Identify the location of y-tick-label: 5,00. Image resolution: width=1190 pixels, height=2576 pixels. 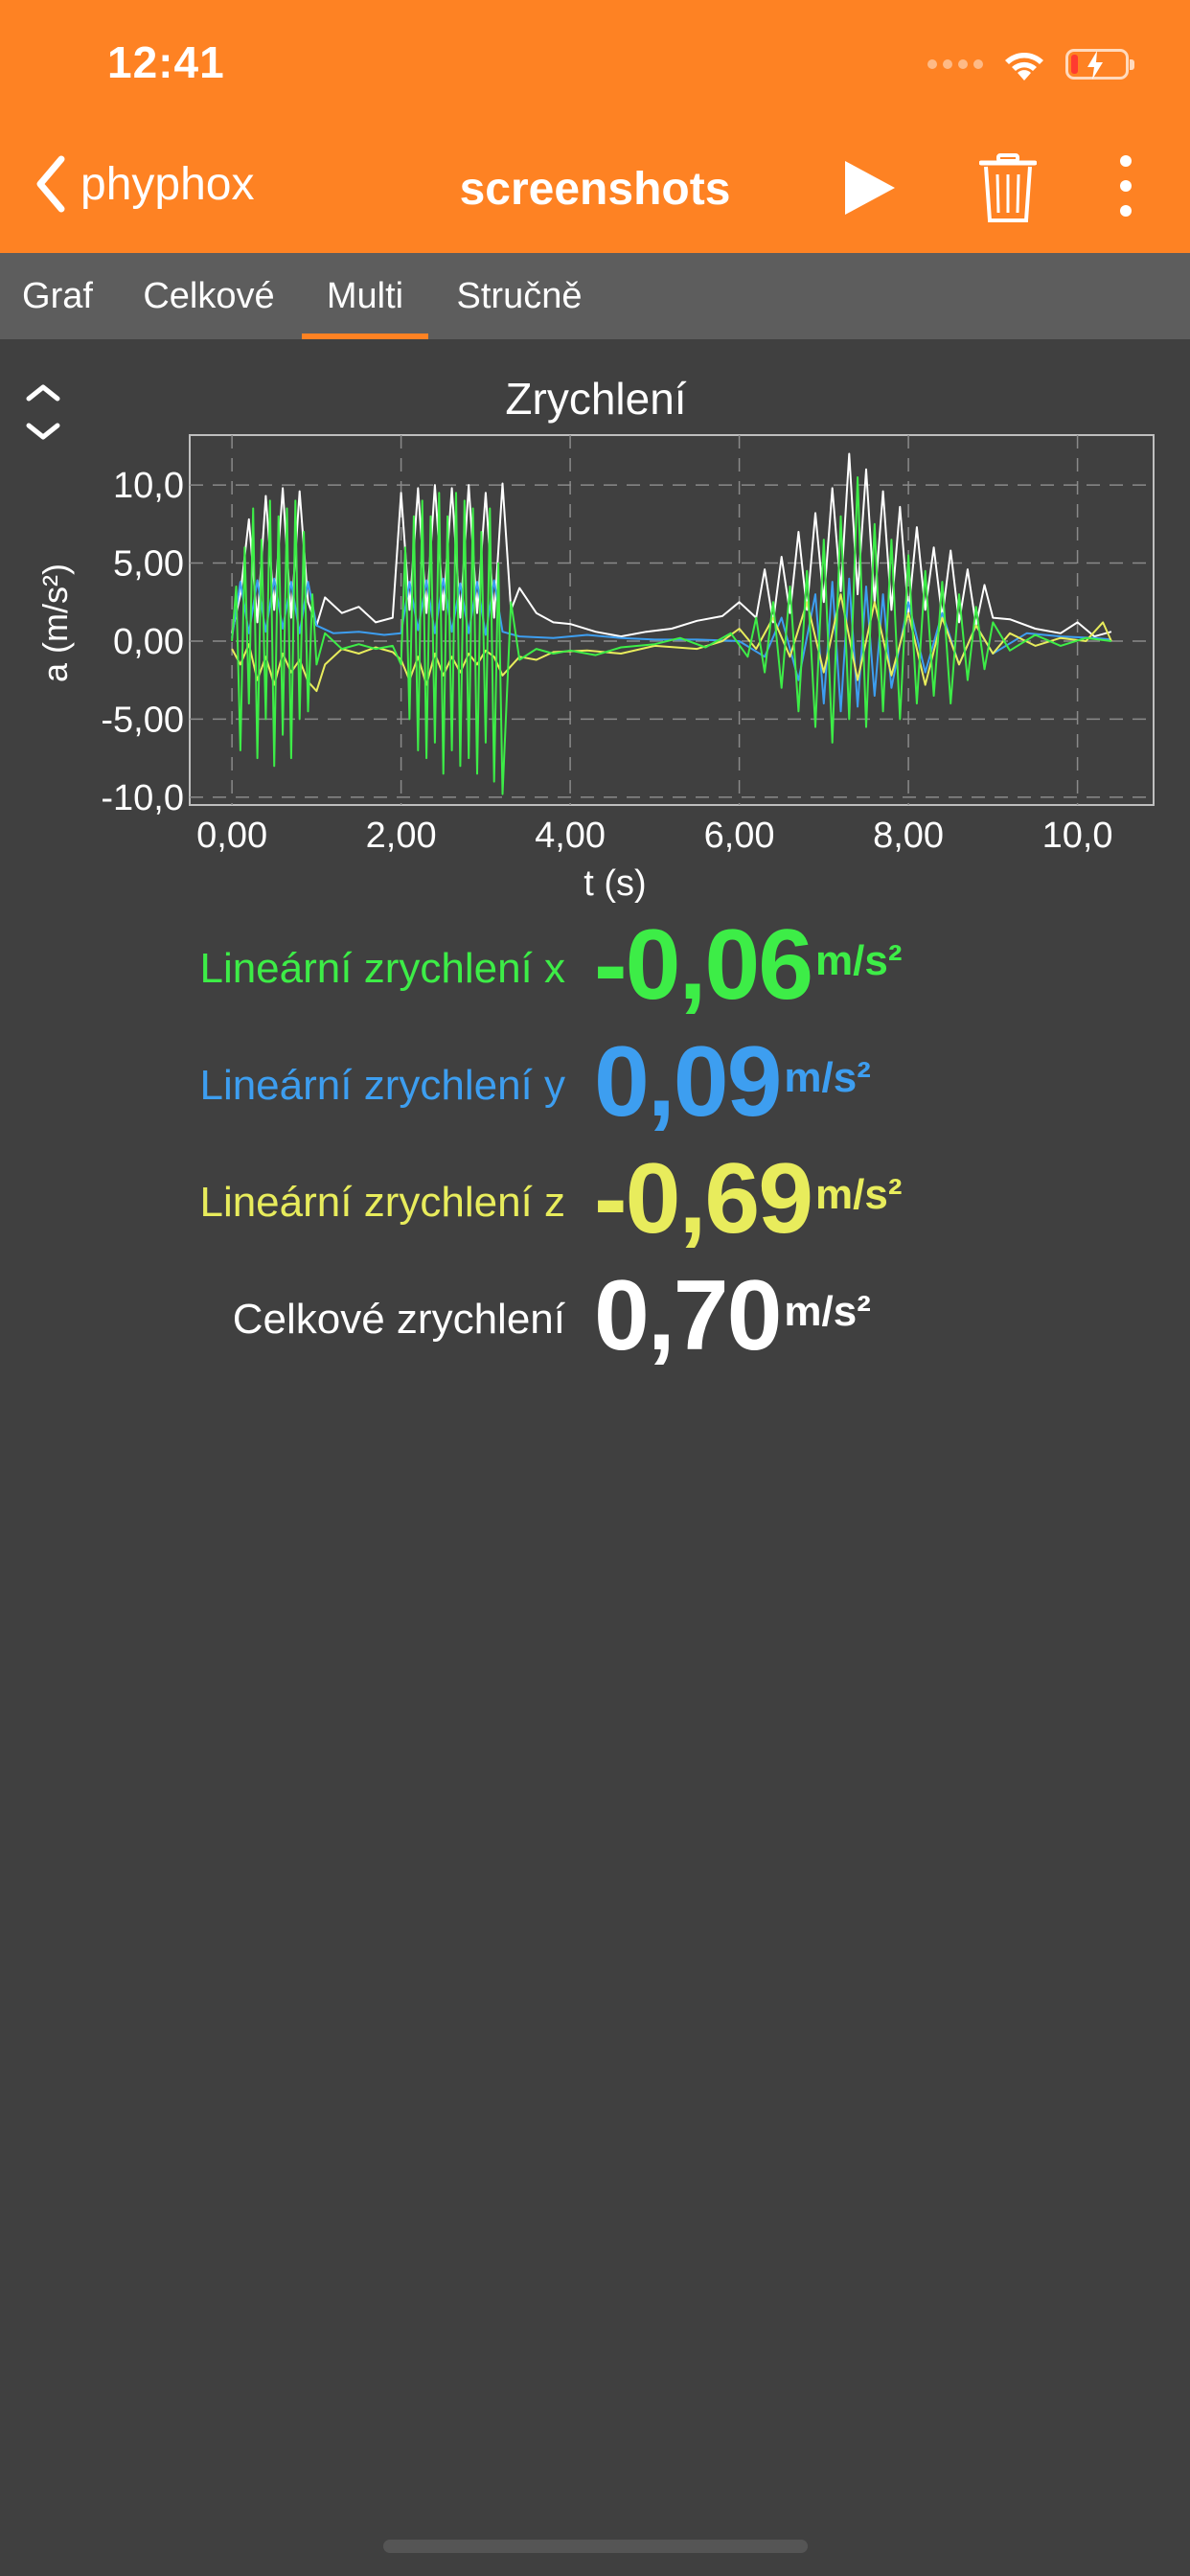
(148, 564).